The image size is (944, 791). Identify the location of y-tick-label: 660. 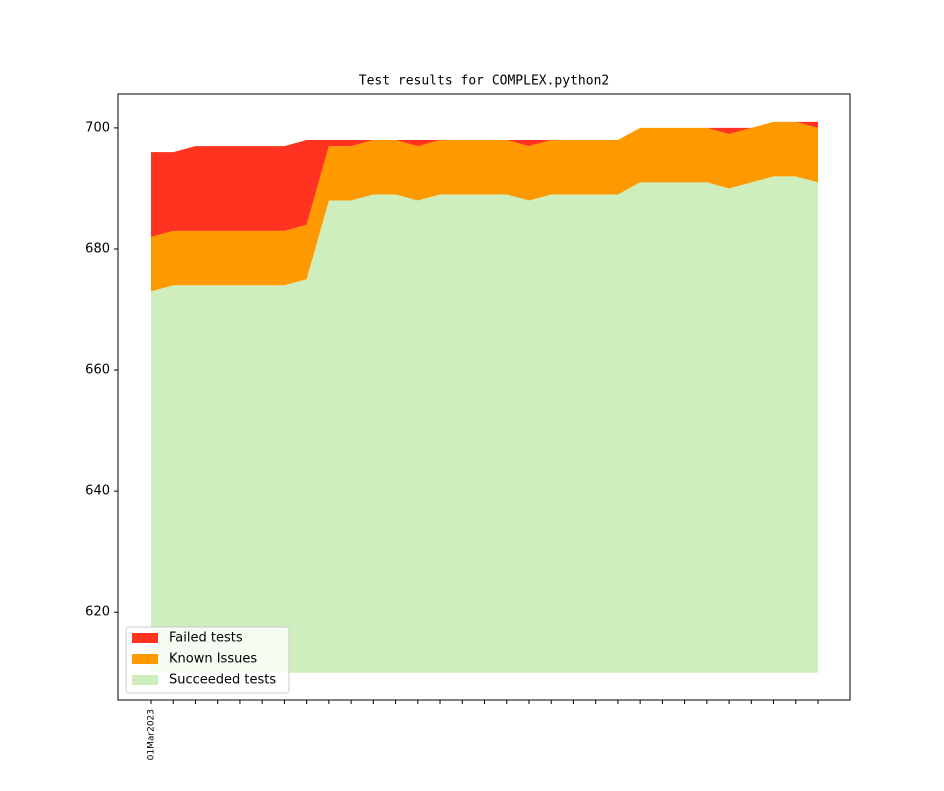
(97, 370).